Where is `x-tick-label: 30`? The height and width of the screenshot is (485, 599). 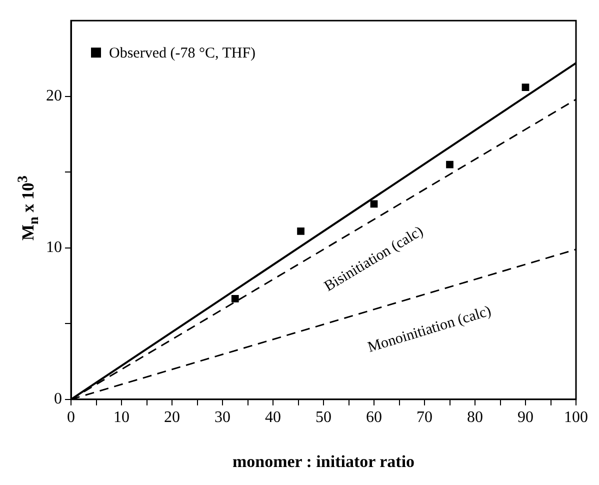
x-tick-label: 30 is located at coordinates (222, 417).